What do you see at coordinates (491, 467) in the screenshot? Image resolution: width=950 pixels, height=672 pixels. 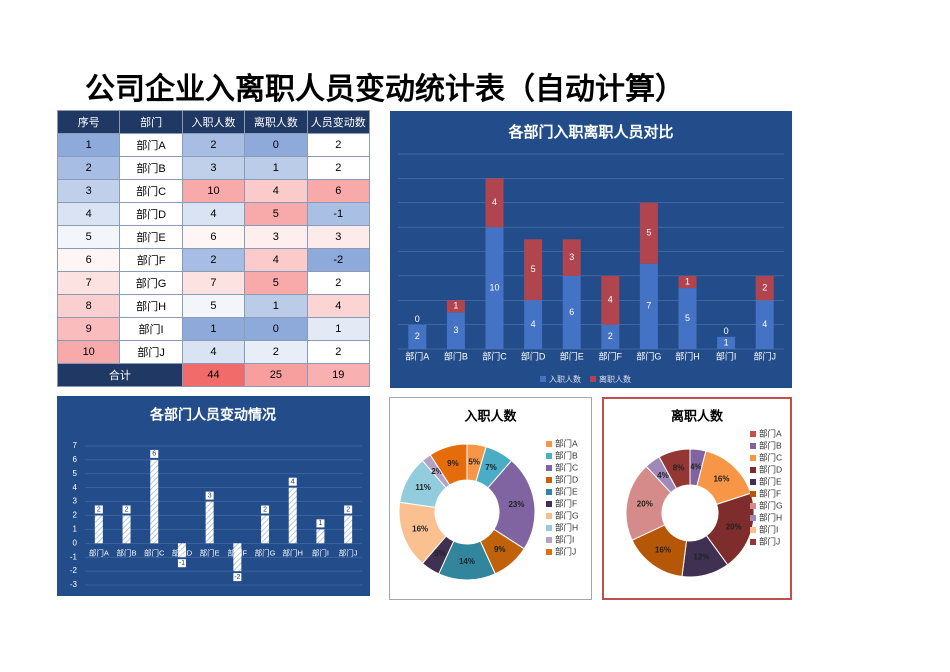 I see `value-label: 7%` at bounding box center [491, 467].